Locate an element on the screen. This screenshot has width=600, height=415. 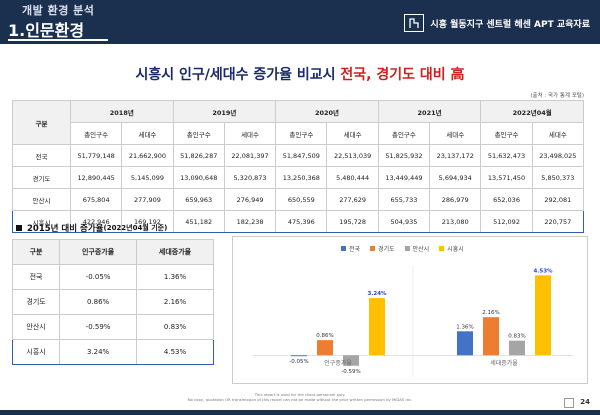
legend-item: 전국 is located at coordinates (350, 248).